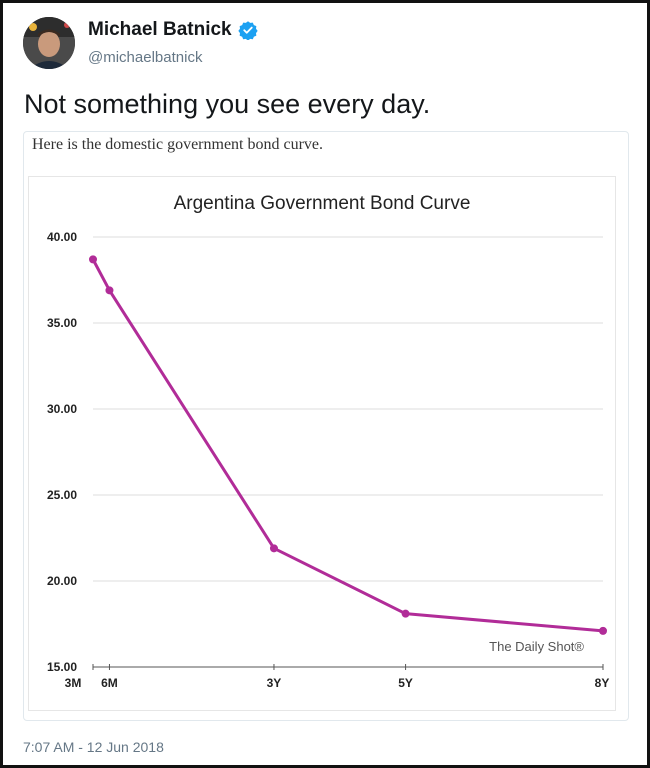 The height and width of the screenshot is (768, 650). What do you see at coordinates (274, 683) in the screenshot?
I see `x-tick-label: 3Y` at bounding box center [274, 683].